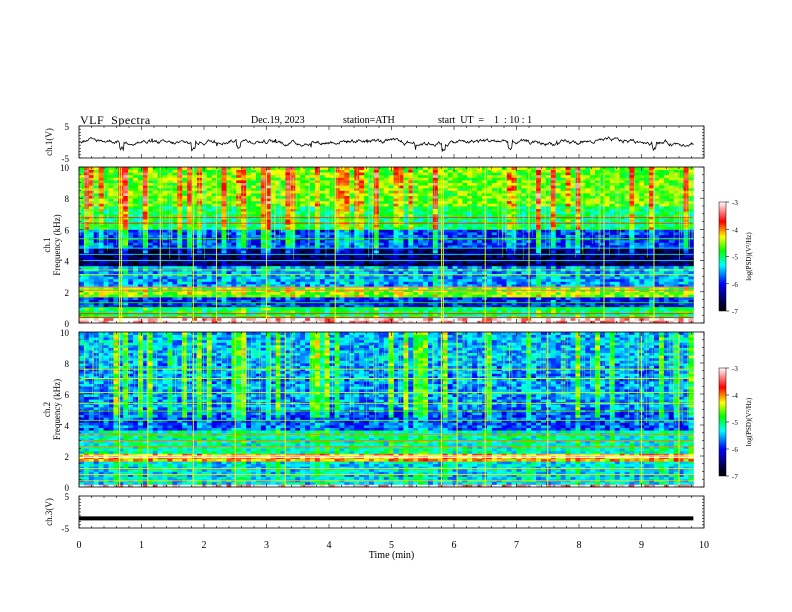  I want to click on date-label: Dec.19, 2023, so click(278, 120).